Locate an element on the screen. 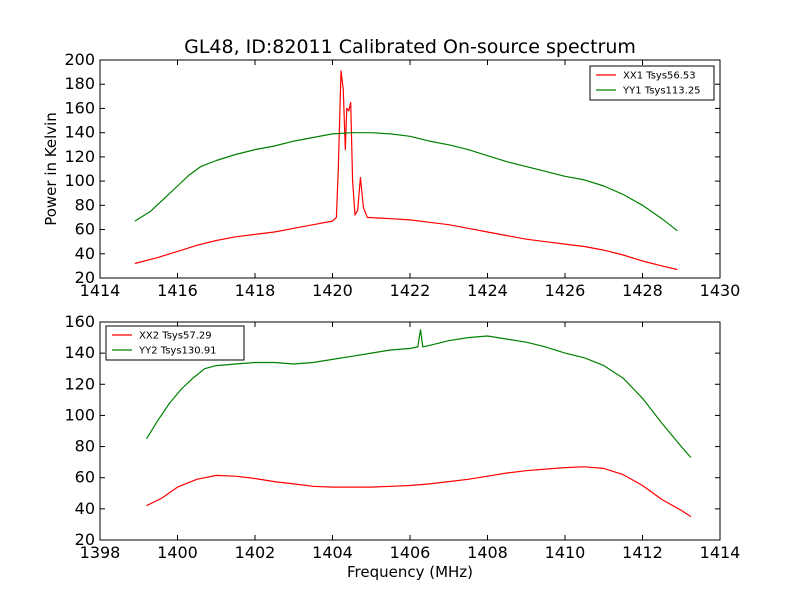 Image resolution: width=800 pixels, height=600 pixels. x-tick-label: 1428 is located at coordinates (642, 290).